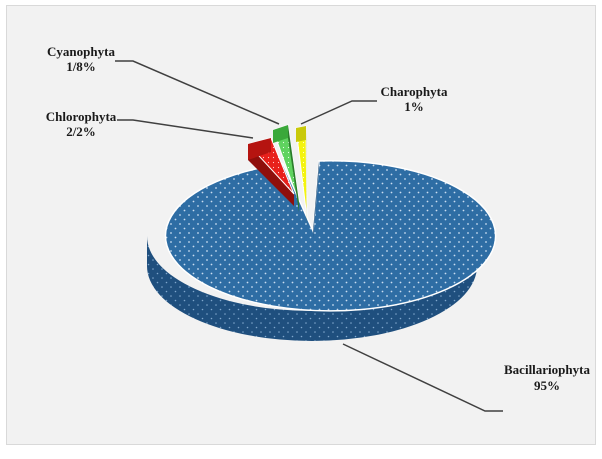  What do you see at coordinates (185, 129) in the screenshot?
I see `leader-line-chlorophyta` at bounding box center [185, 129].